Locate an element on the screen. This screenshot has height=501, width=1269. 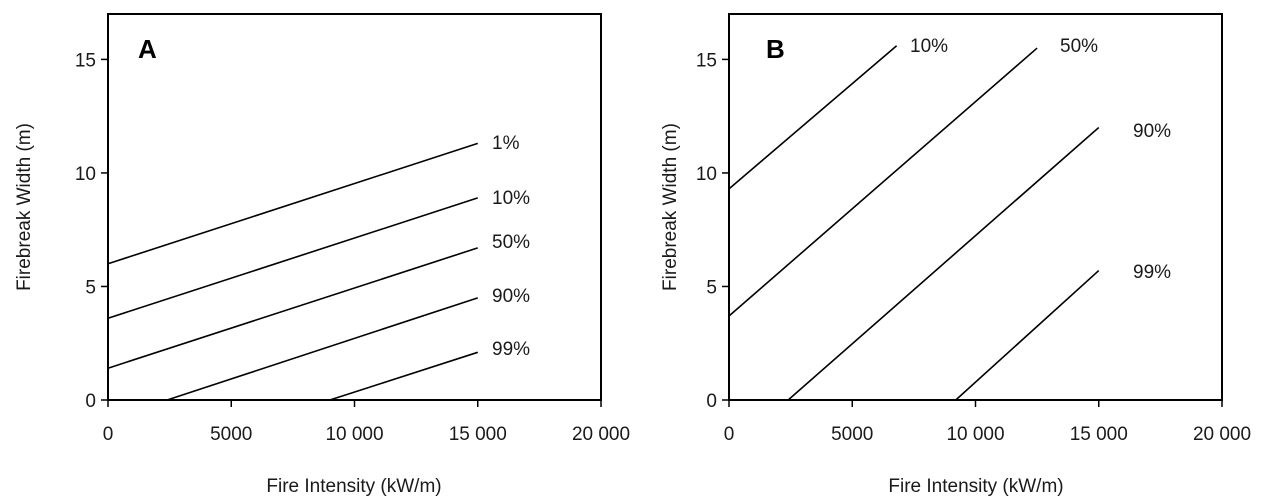
series-label: 1% is located at coordinates (506, 143).